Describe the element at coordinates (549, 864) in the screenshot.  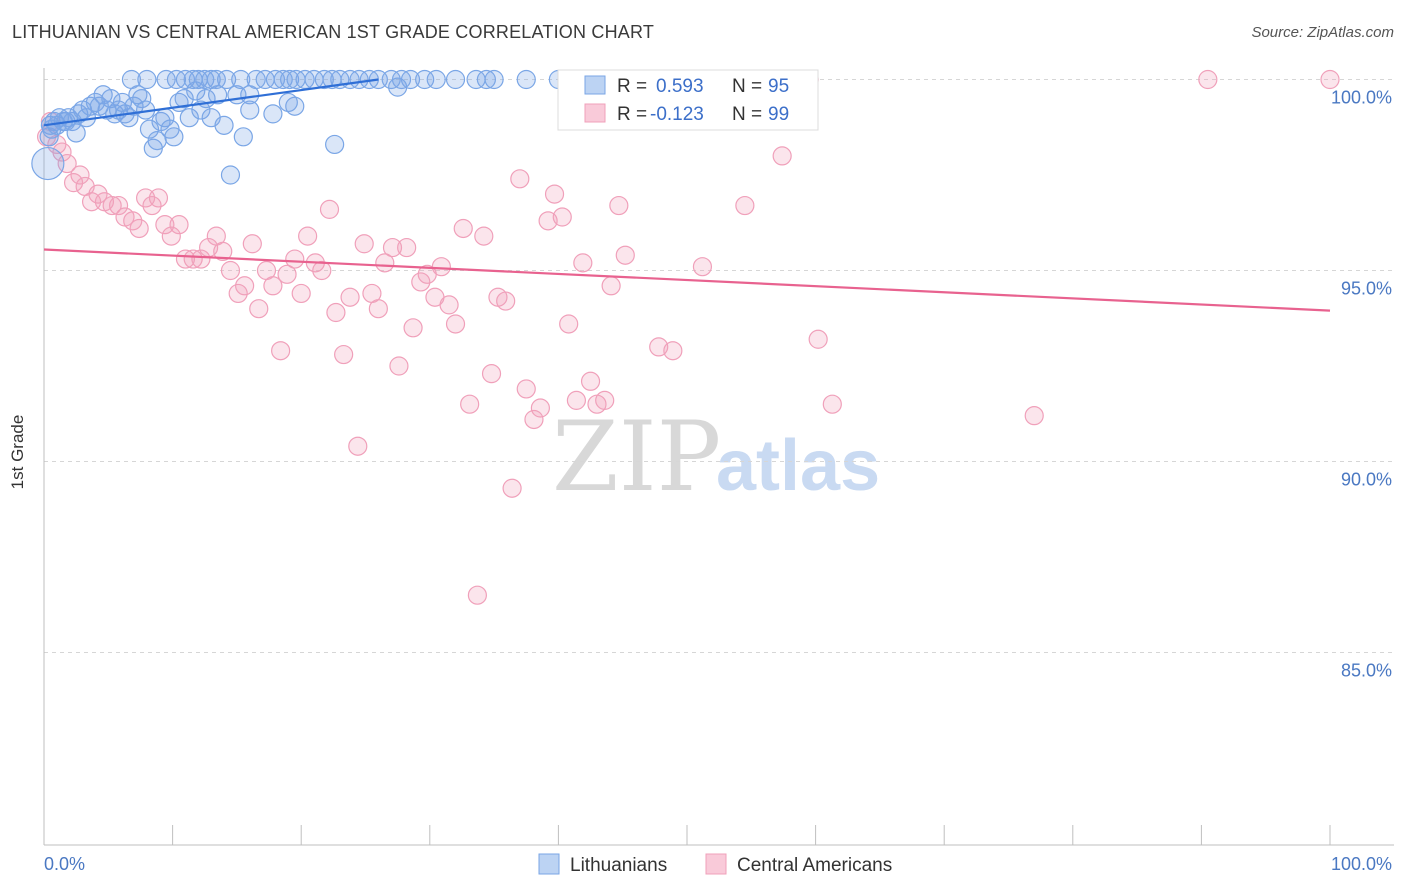
I see `legend-swatch-lithuanians` at that location.